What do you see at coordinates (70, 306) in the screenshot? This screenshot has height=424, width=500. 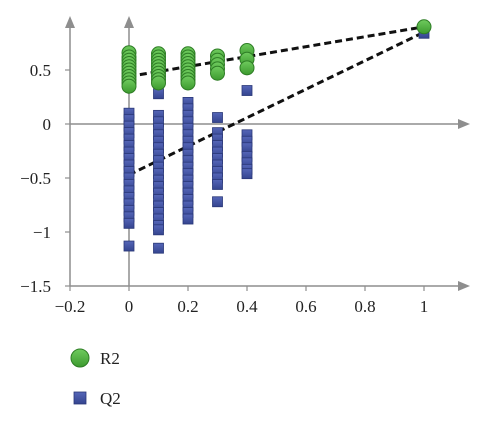 I see `x-tick-label: −0.2` at bounding box center [70, 306].